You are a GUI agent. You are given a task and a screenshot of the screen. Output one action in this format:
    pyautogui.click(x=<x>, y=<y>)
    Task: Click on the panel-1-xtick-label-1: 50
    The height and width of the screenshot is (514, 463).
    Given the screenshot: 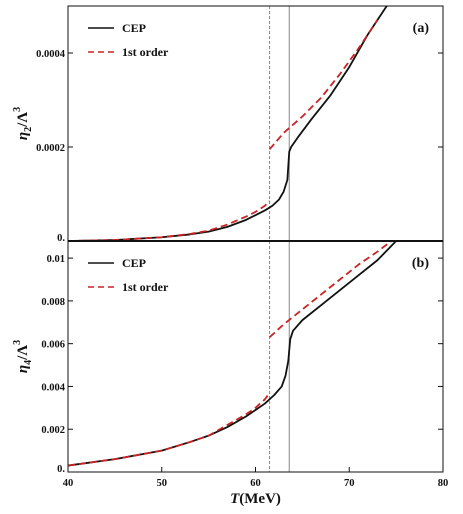 What is the action you would take?
    pyautogui.click(x=162, y=483)
    